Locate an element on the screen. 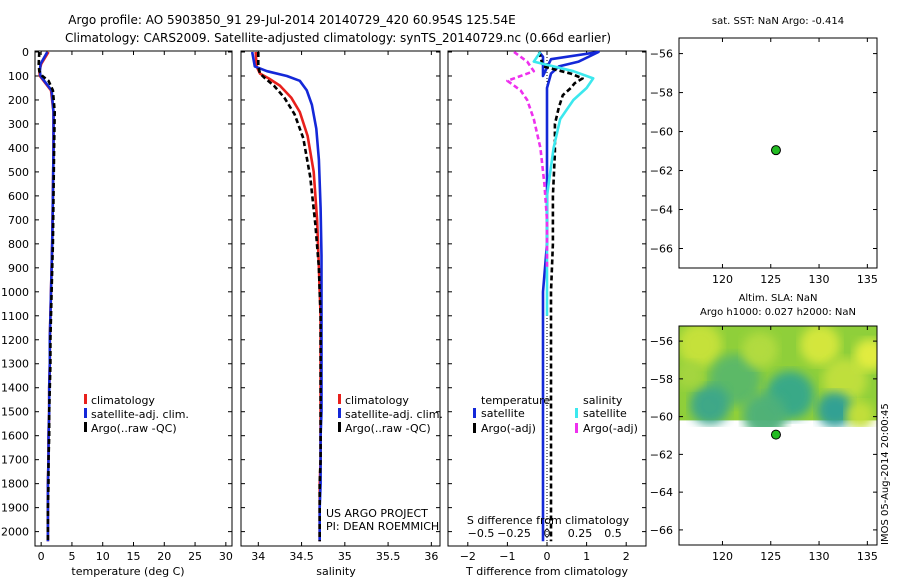  x-tick-label: 35 is located at coordinates (345, 556).